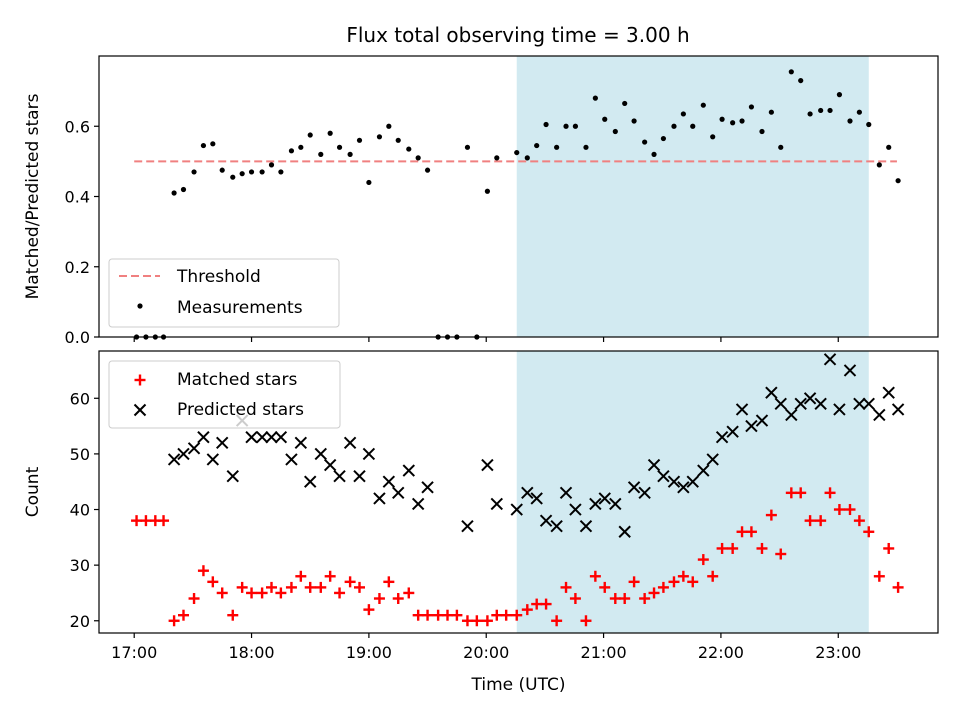  Describe the element at coordinates (33, 196) in the screenshot. I see `top-y-axis-label: Matched/Predicted stars` at that location.